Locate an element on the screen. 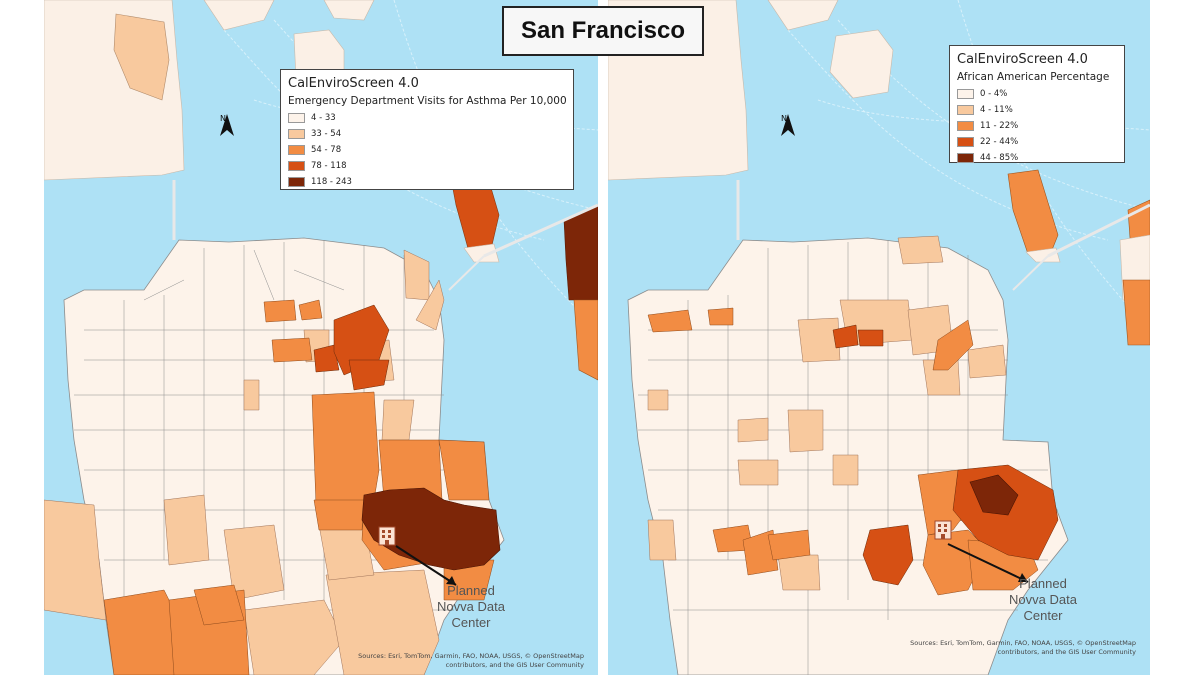  legend-label: 44 - 85% is located at coordinates (999, 158).